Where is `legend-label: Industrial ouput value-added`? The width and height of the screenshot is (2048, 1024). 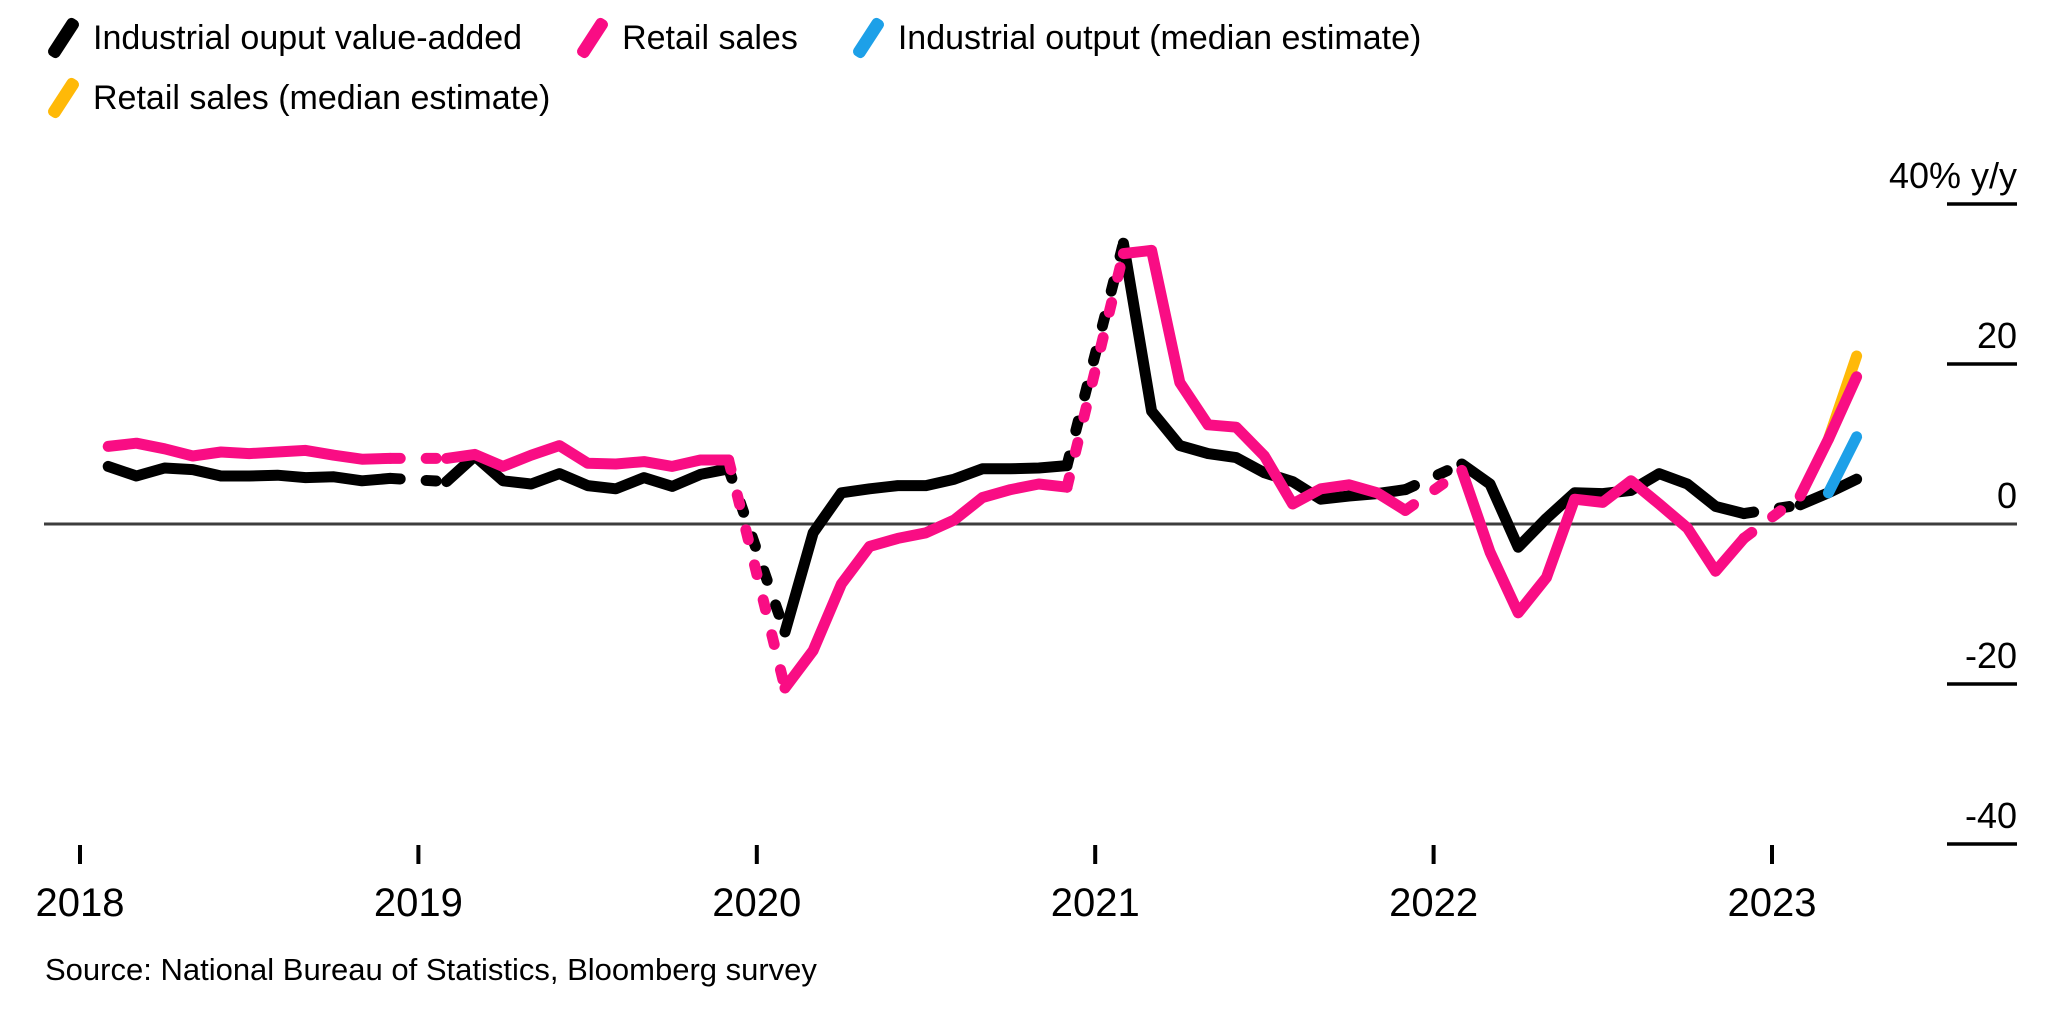
legend-label: Industrial ouput value-added is located at coordinates (308, 38).